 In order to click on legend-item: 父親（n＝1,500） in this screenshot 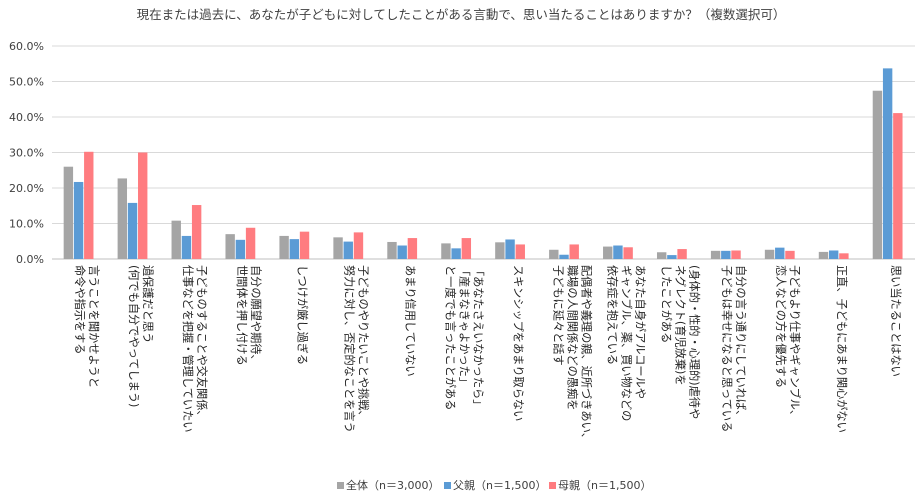, I will do `click(495, 485)`.